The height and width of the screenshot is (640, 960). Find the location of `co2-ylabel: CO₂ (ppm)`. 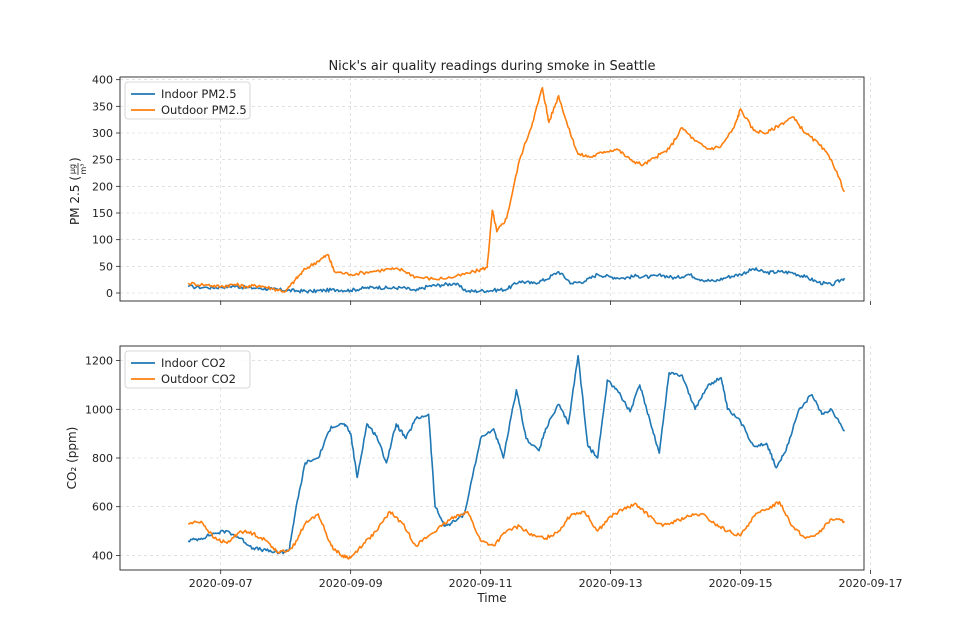

co2-ylabel: CO₂ (ppm) is located at coordinates (72, 458).